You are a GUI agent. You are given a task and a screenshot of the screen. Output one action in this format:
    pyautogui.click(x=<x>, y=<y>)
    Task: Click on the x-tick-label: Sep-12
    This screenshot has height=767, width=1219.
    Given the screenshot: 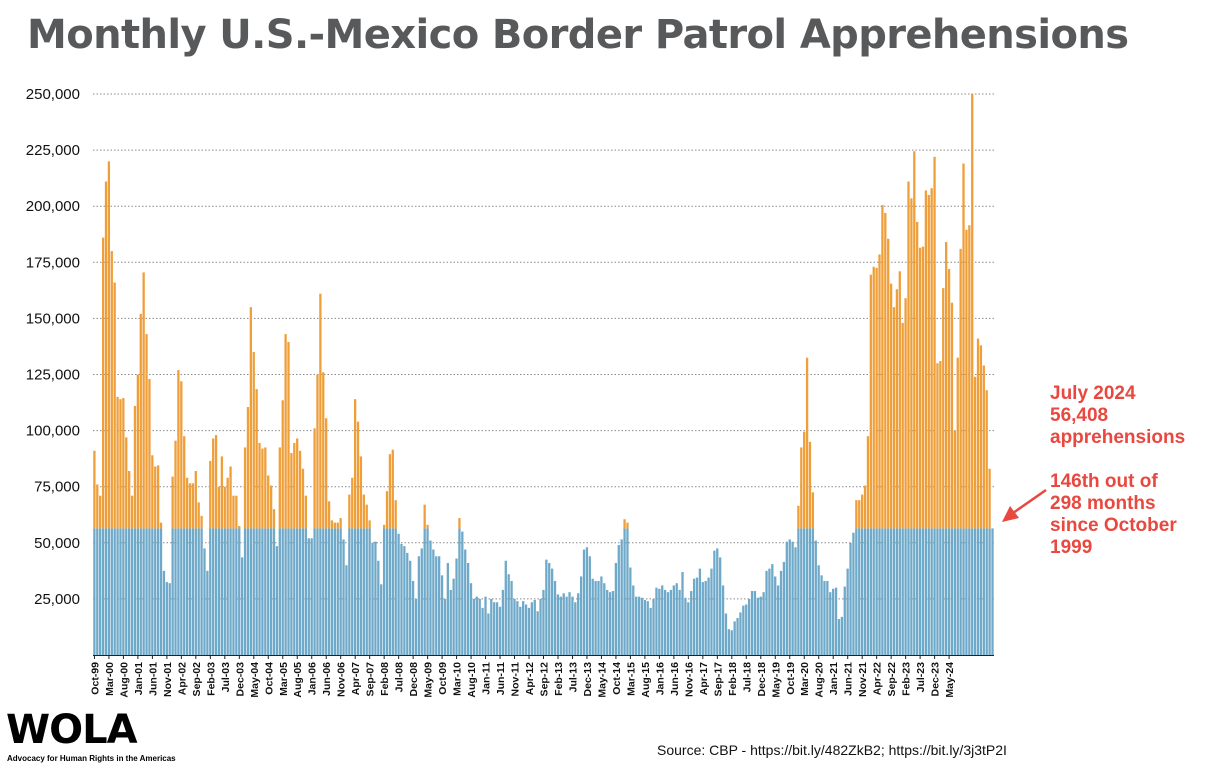 What is the action you would take?
    pyautogui.click(x=545, y=679)
    